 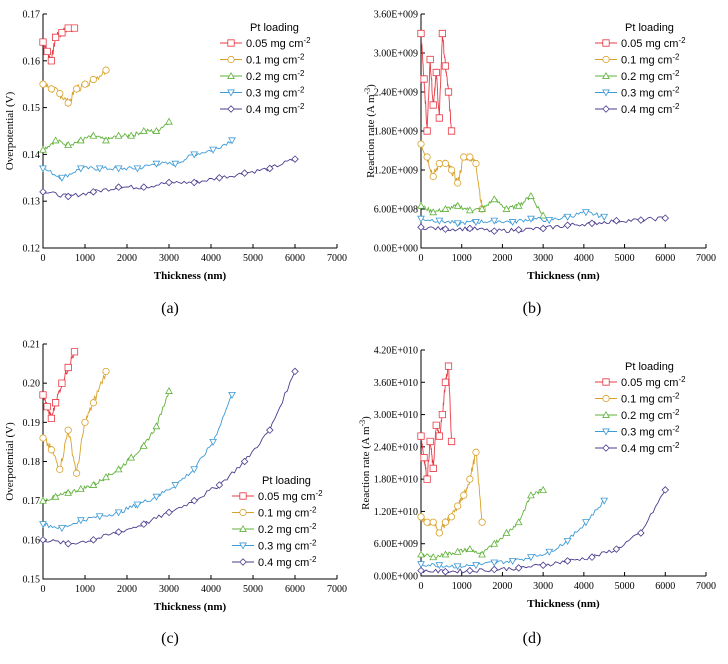 I want to click on legend-title: Pt loading, so click(x=649, y=367).